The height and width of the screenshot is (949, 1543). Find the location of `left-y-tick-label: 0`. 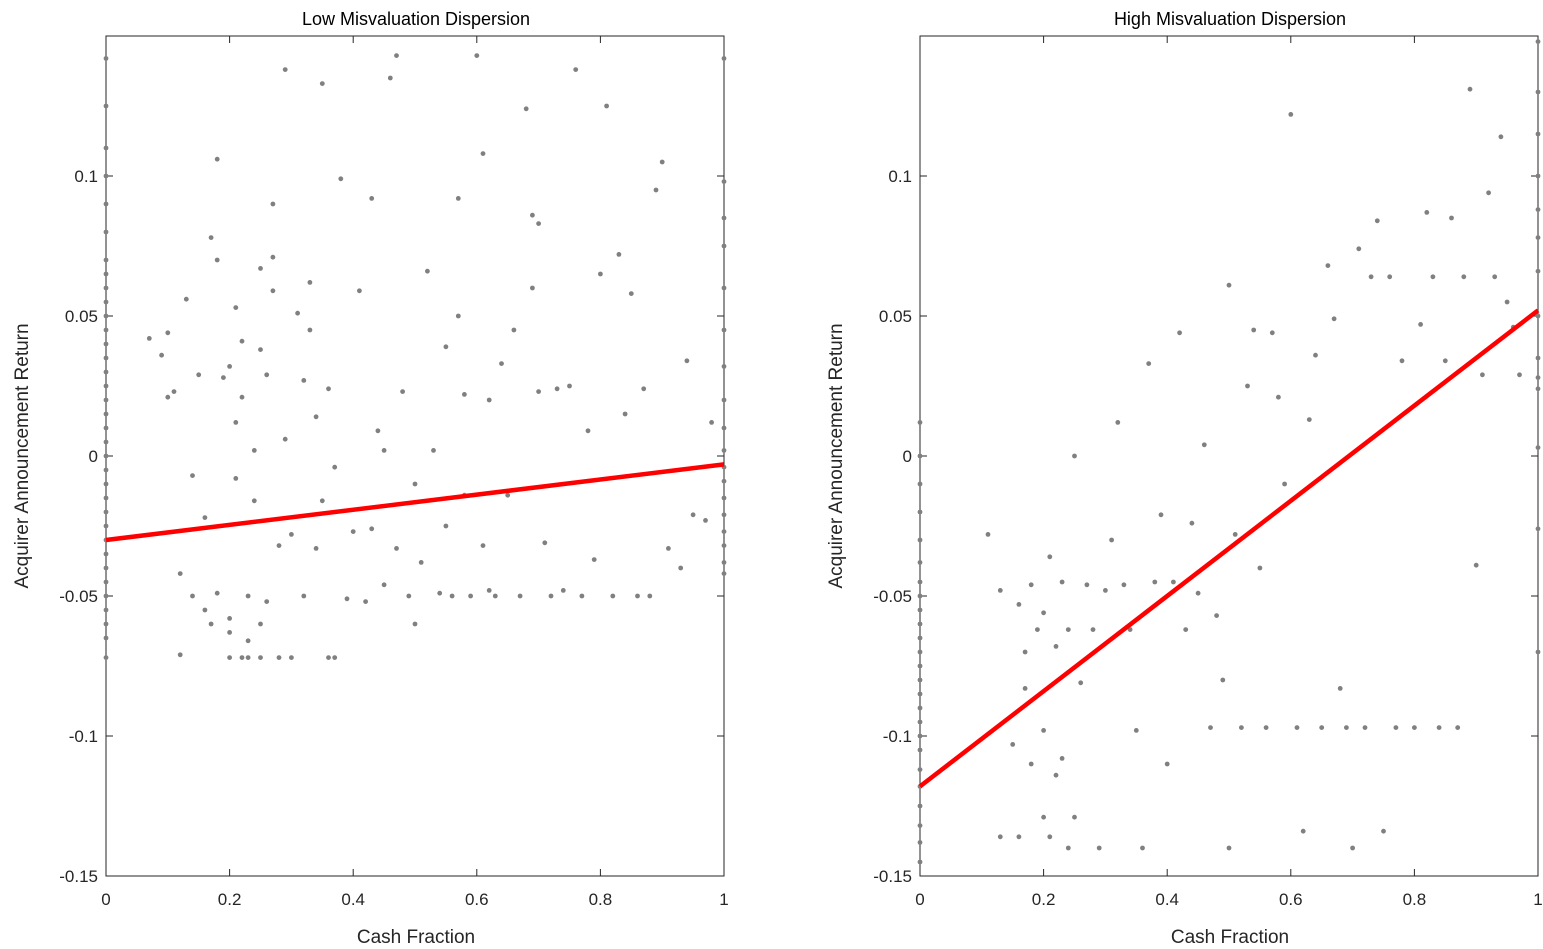

left-y-tick-label: 0 is located at coordinates (93, 456).